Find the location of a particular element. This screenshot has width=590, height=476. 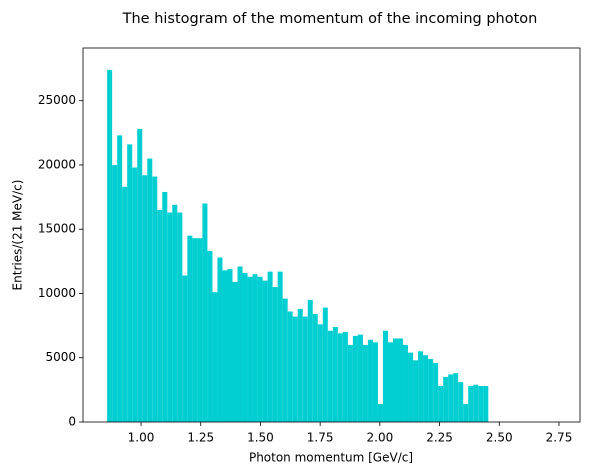

x-tick-label: 1.25 is located at coordinates (200, 438).